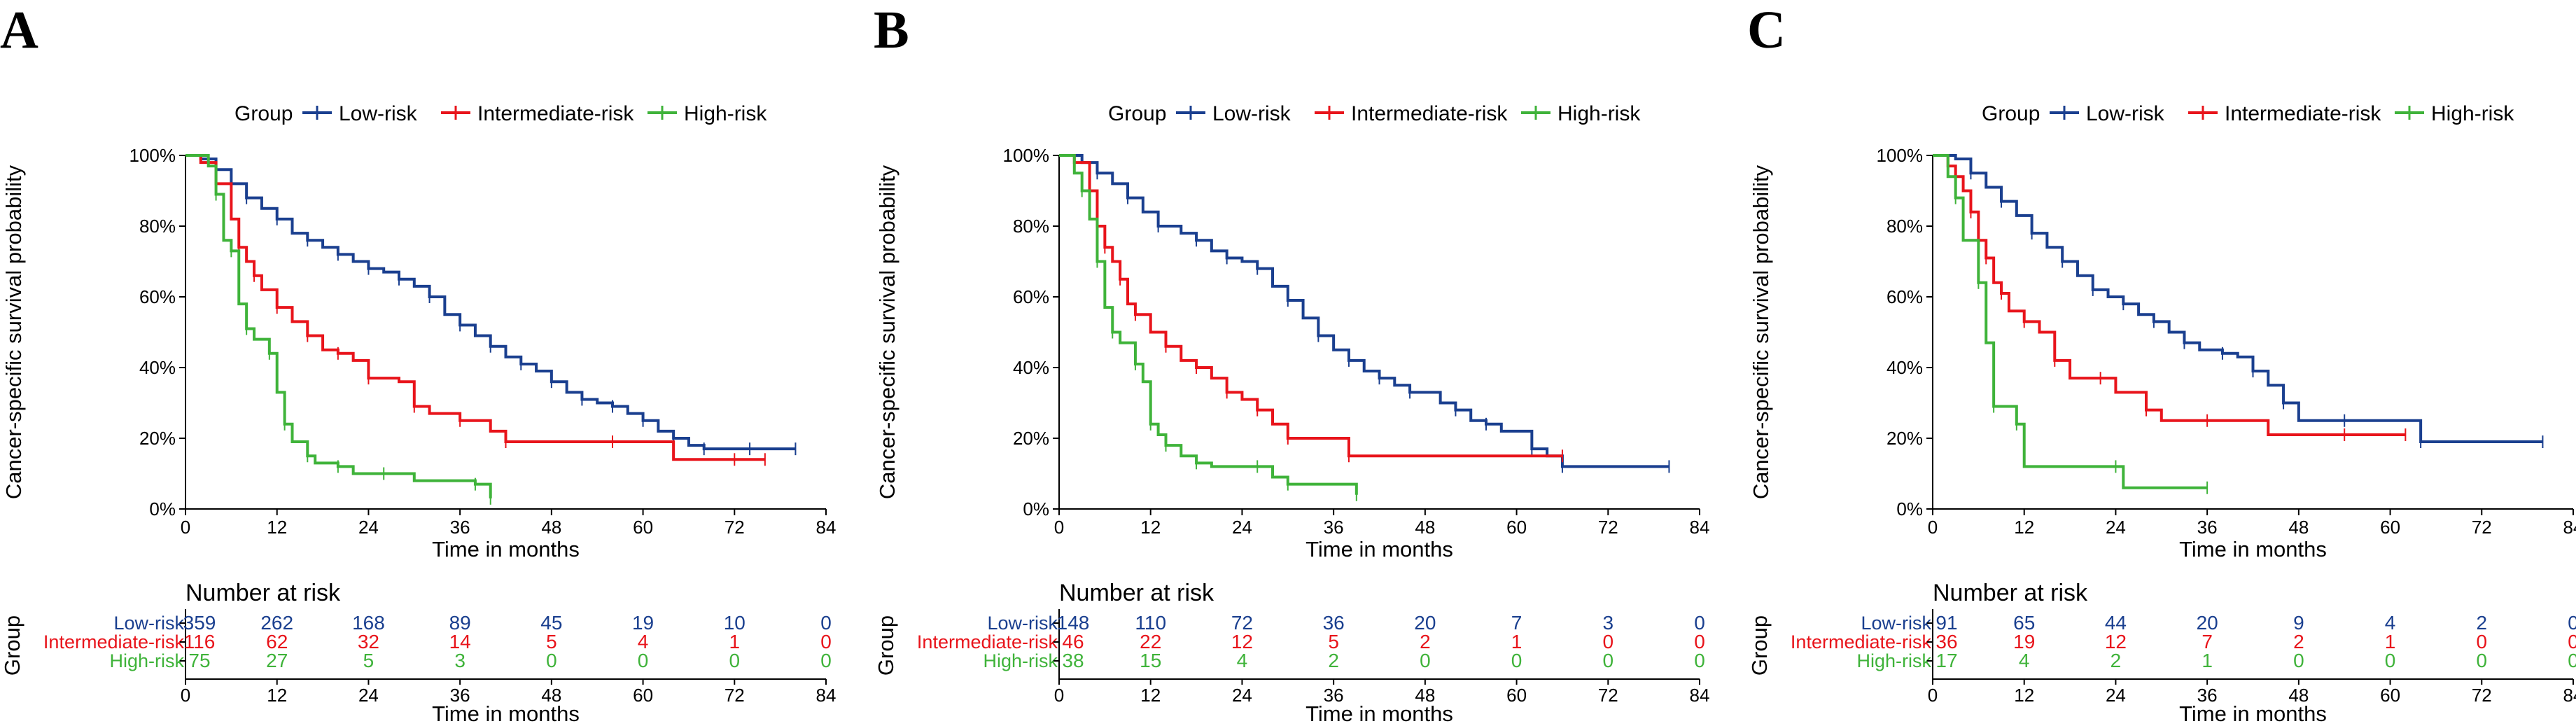  I want to click on risk-count: 27, so click(277, 660).